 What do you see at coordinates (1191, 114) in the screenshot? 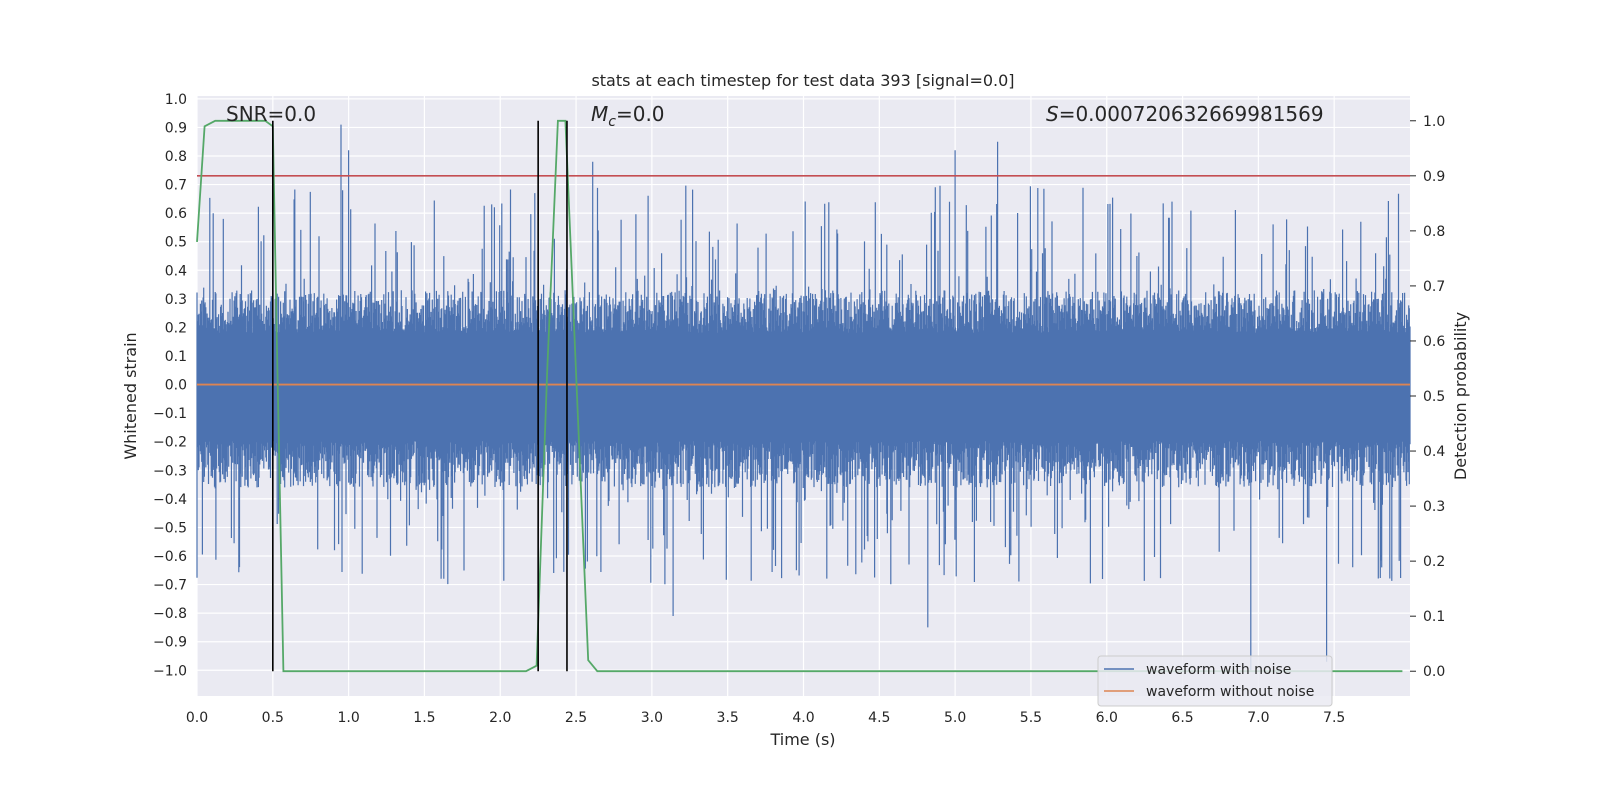
I see `s-value: =0.000720632669981569` at bounding box center [1191, 114].